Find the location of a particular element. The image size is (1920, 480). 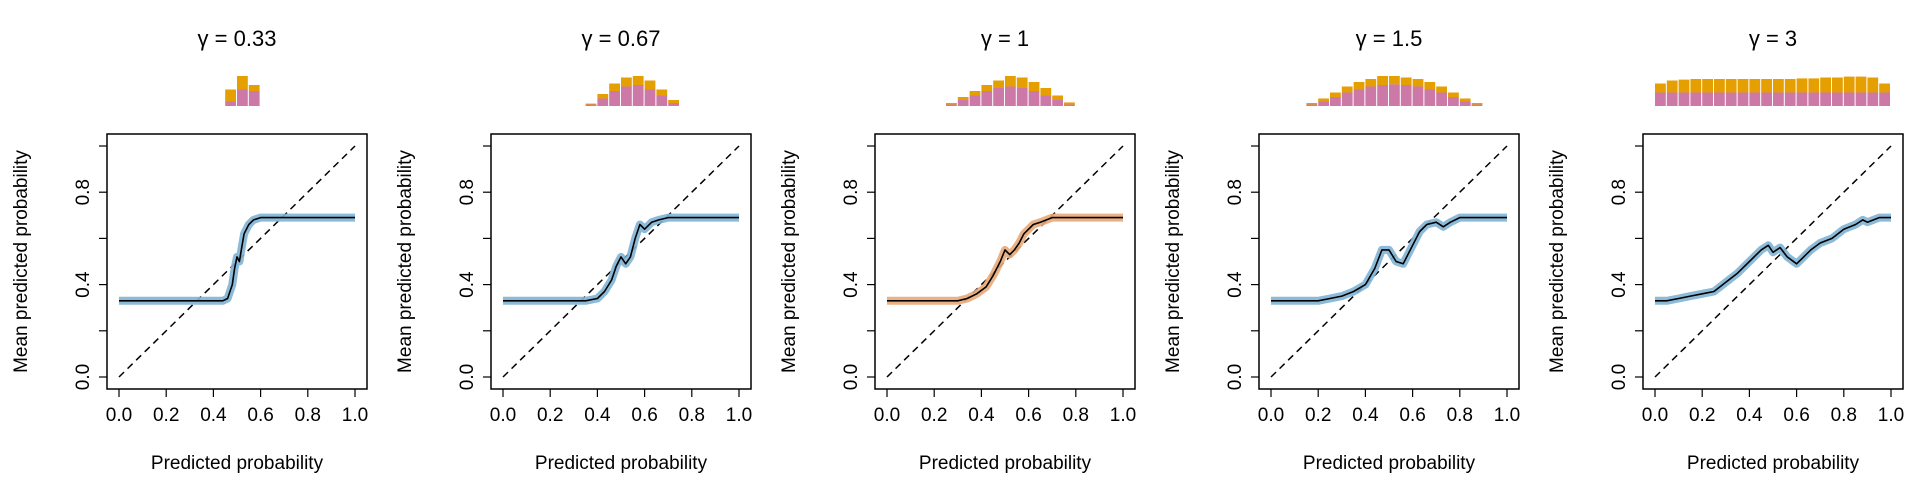

confidence-band is located at coordinates (621, 259).